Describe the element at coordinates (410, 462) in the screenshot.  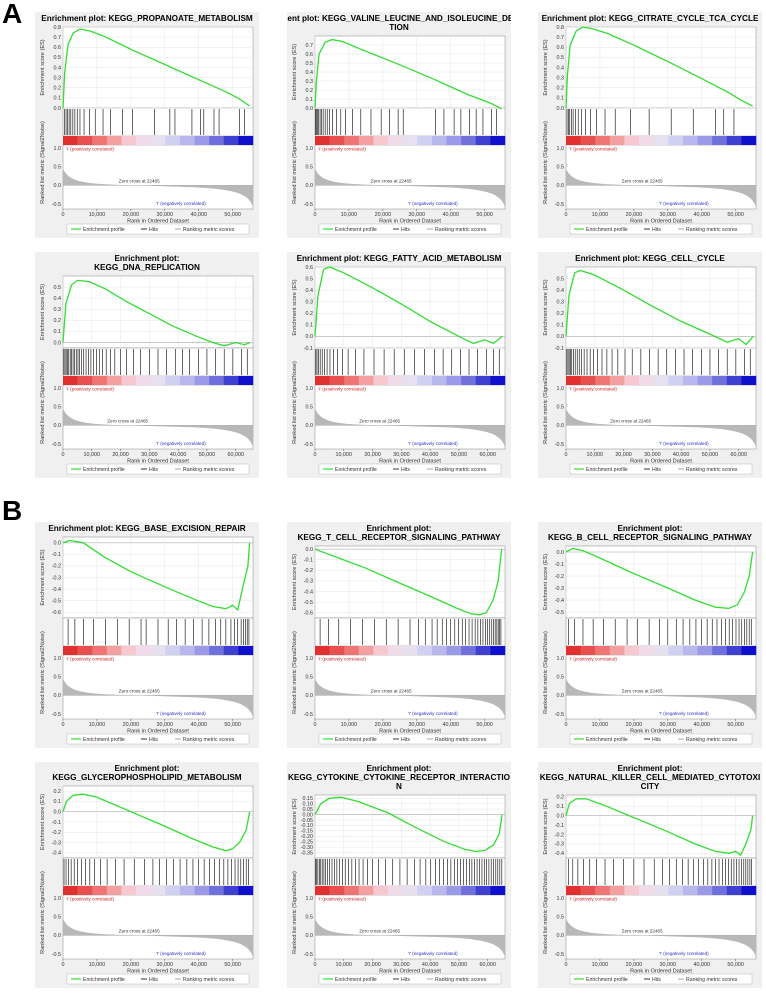
I see `x-axis-label: Rank in Ordered Dataset` at that location.